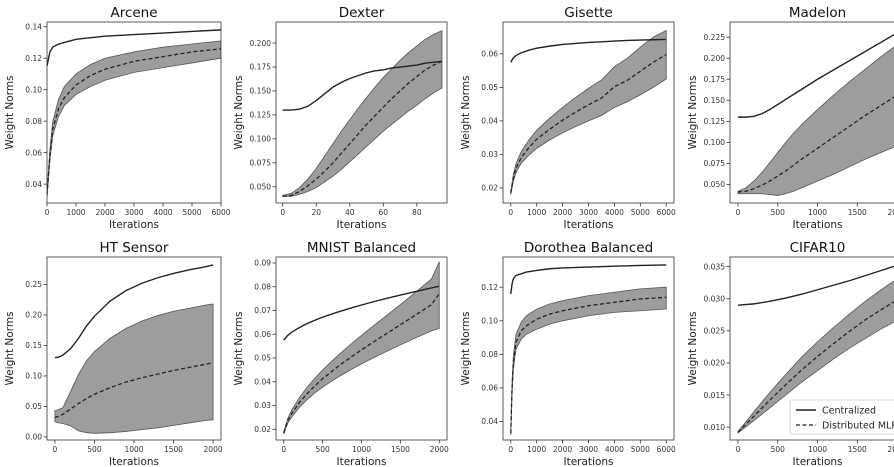  What do you see at coordinates (33, 284) in the screenshot?
I see `y-tick-label: 0.25` at bounding box center [33, 284].